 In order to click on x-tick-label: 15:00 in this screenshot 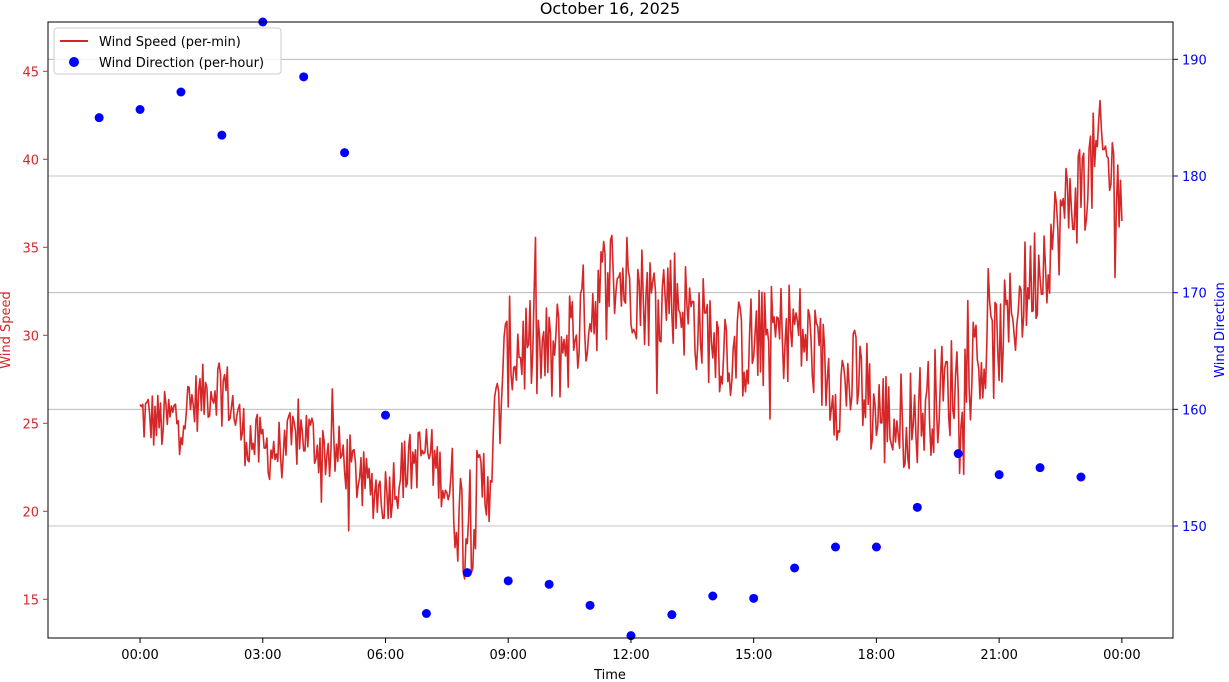, I will do `click(753, 655)`.